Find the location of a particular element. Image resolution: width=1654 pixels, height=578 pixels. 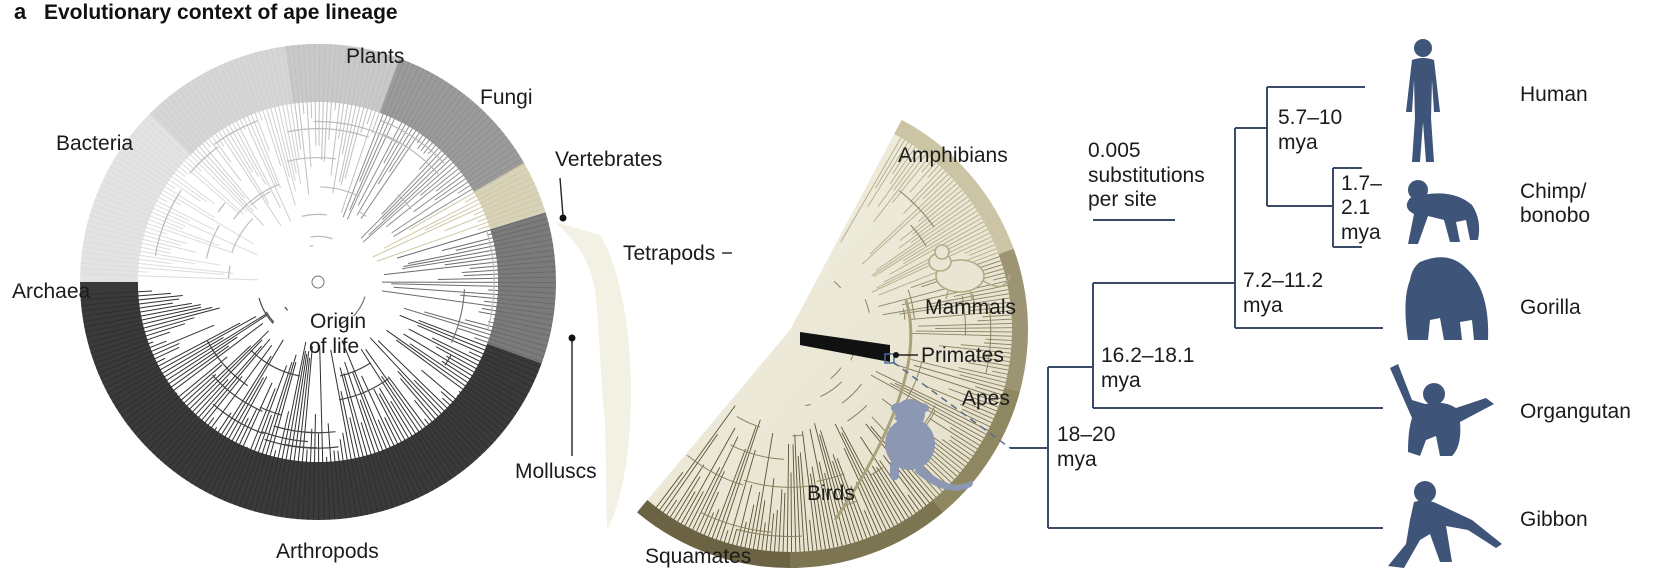

scale-label-line3: per site is located at coordinates (1122, 199).